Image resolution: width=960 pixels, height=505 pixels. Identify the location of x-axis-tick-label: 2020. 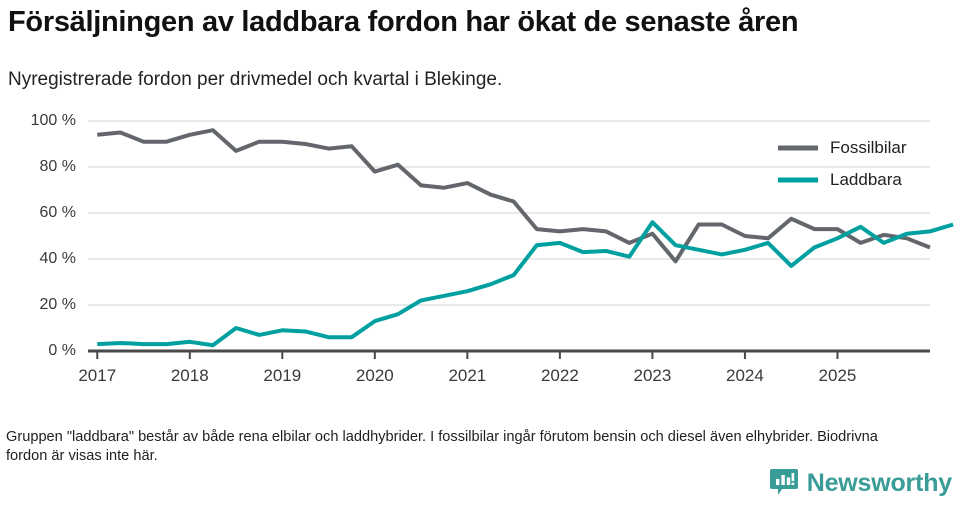
(374, 375).